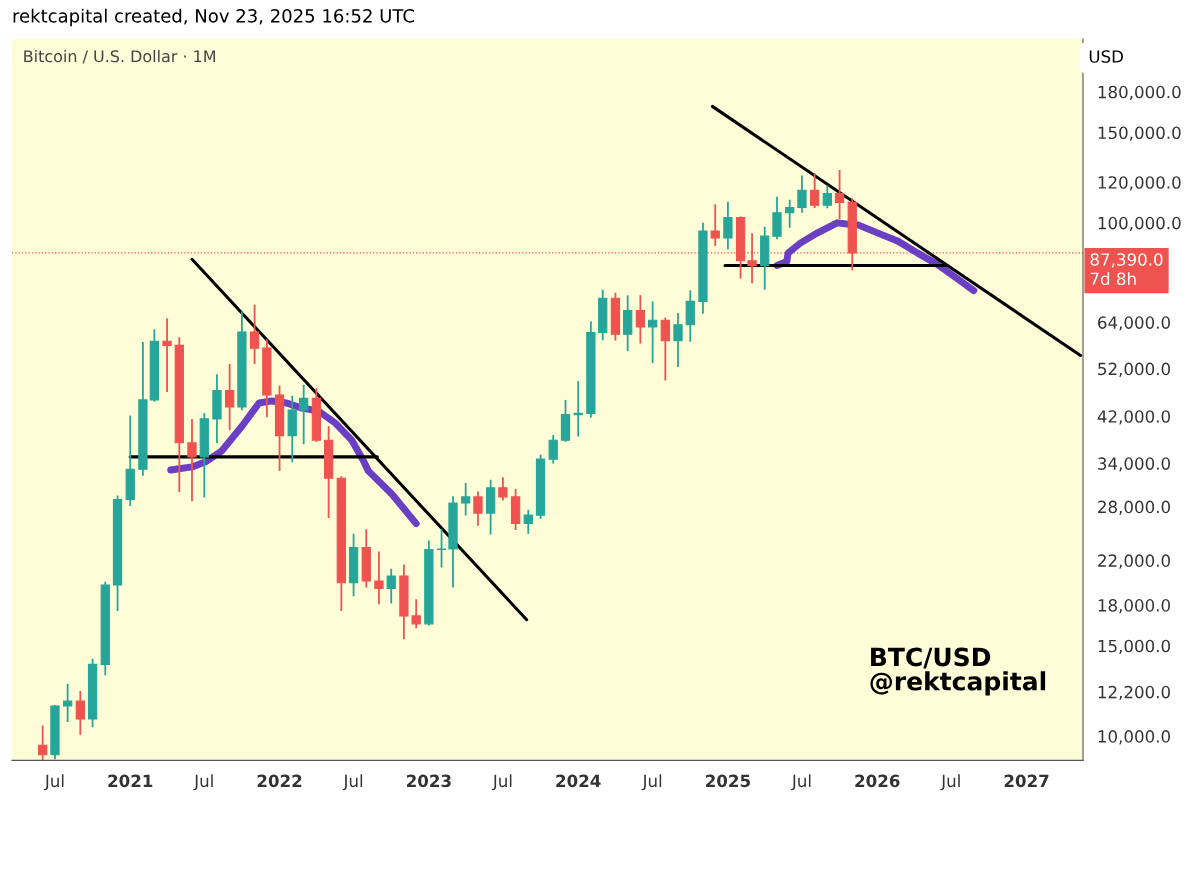 Image resolution: width=1200 pixels, height=869 pixels. Describe the element at coordinates (1139, 183) in the screenshot. I see `y-tick-label: 120,000.0` at that location.